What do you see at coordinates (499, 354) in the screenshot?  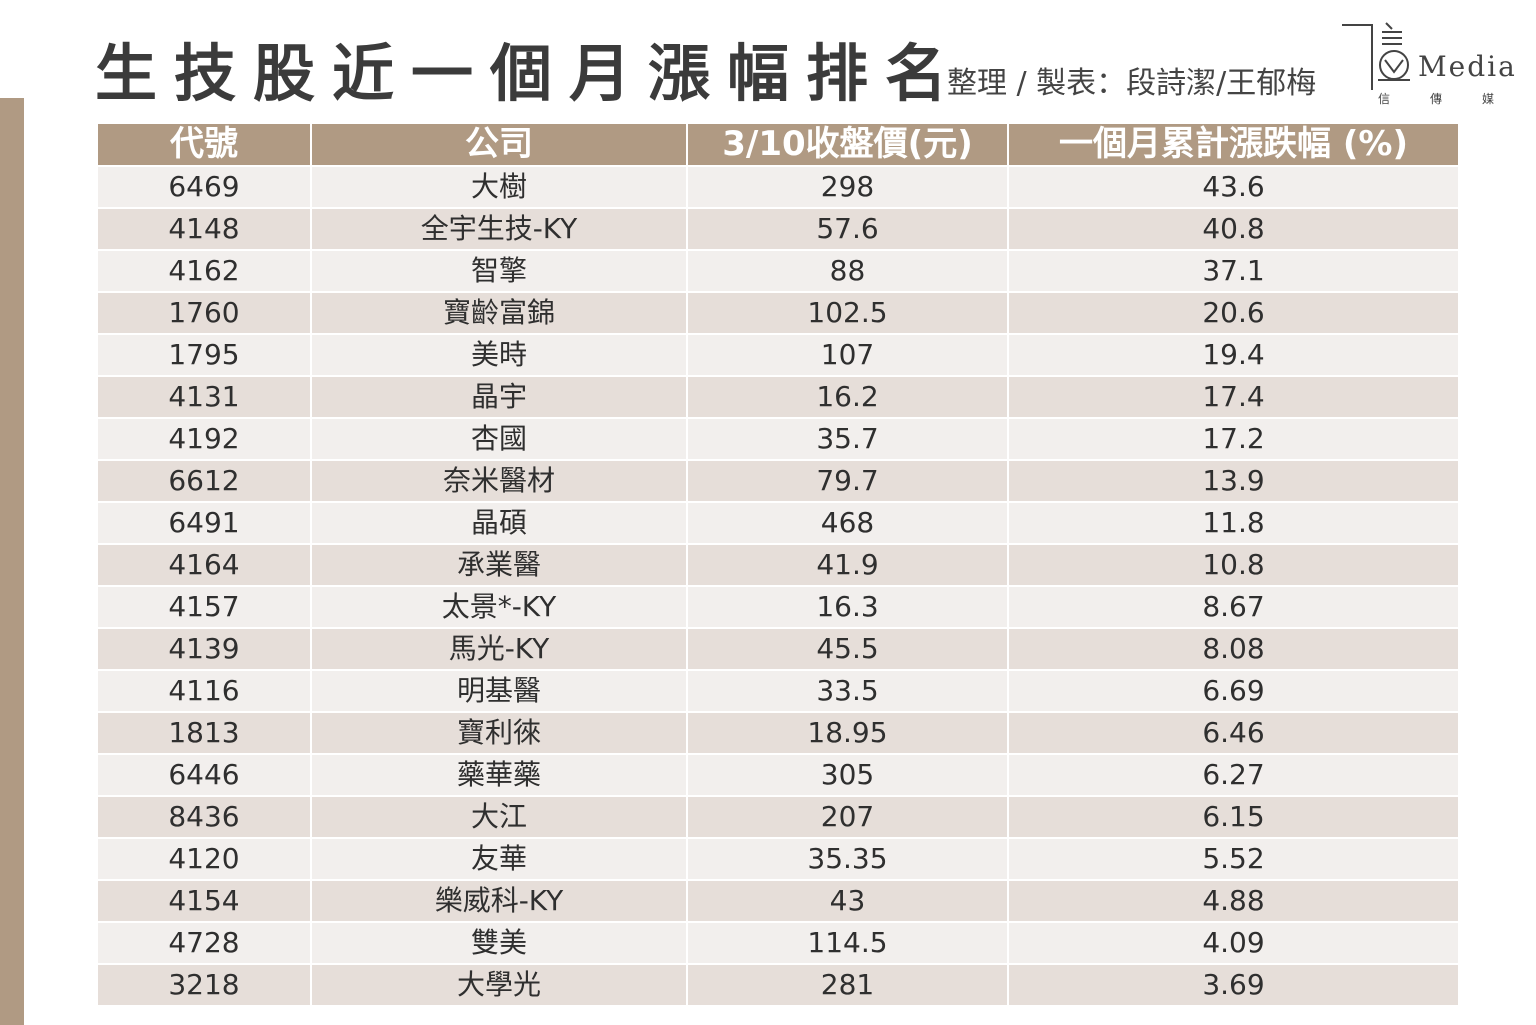 I see `cell-company: 美時` at bounding box center [499, 354].